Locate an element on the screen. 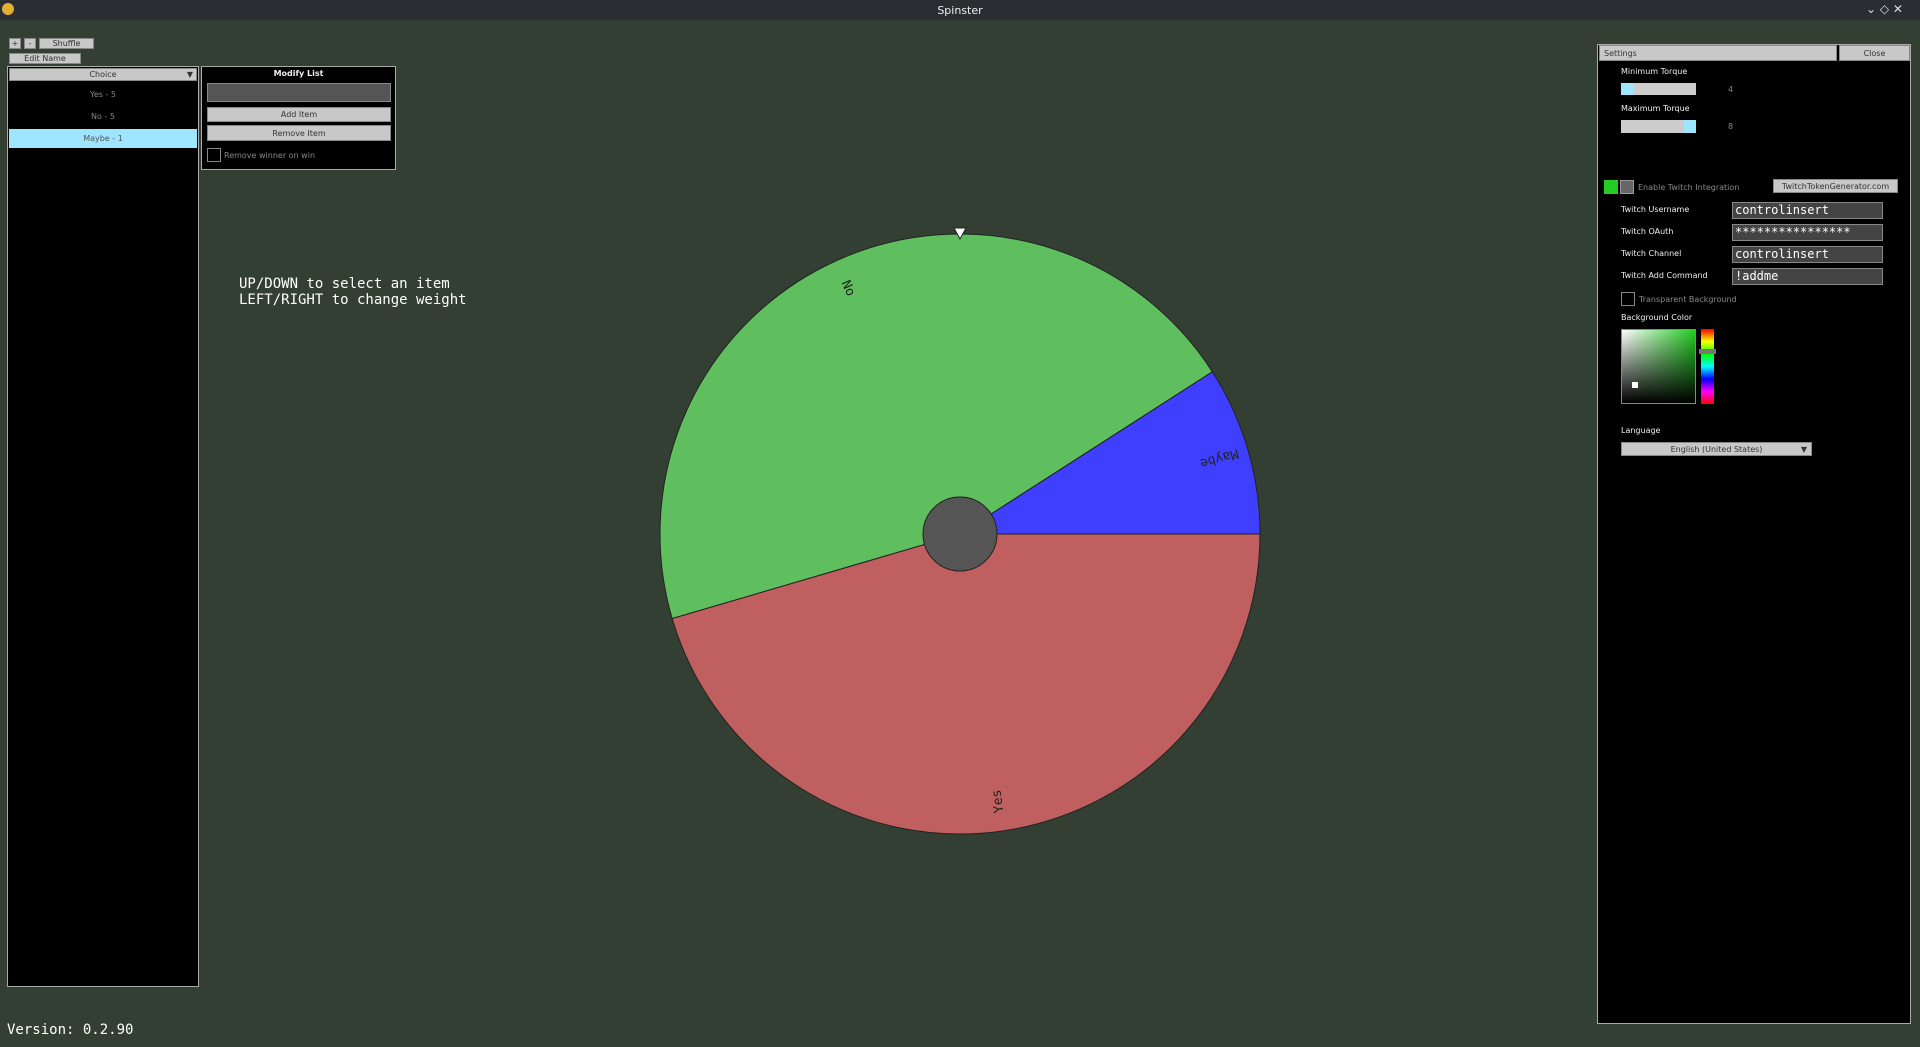 The image size is (1920, 1047). wheel-pointer is located at coordinates (960, 234).